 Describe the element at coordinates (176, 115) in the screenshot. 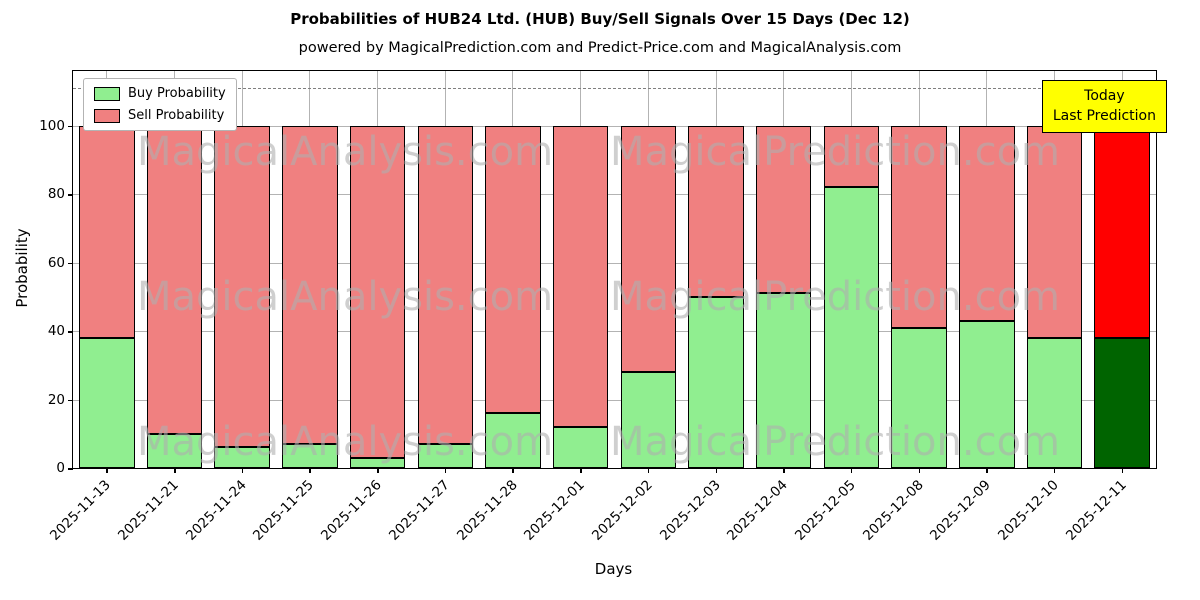

I see `legend-sell-label: Sell Probability` at that location.